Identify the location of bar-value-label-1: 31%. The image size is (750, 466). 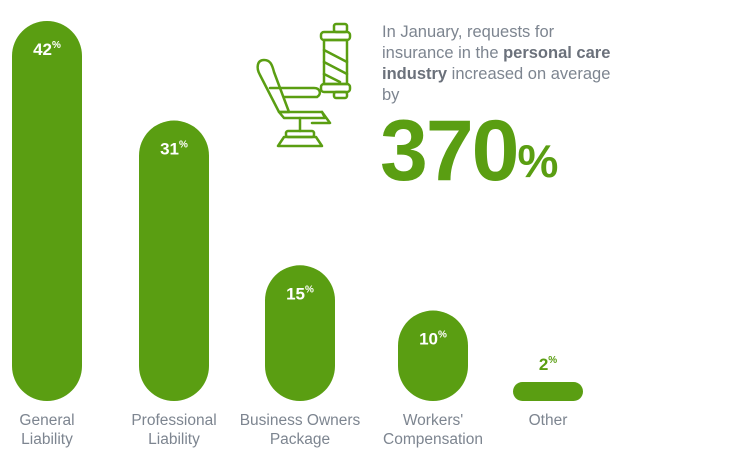
(174, 149).